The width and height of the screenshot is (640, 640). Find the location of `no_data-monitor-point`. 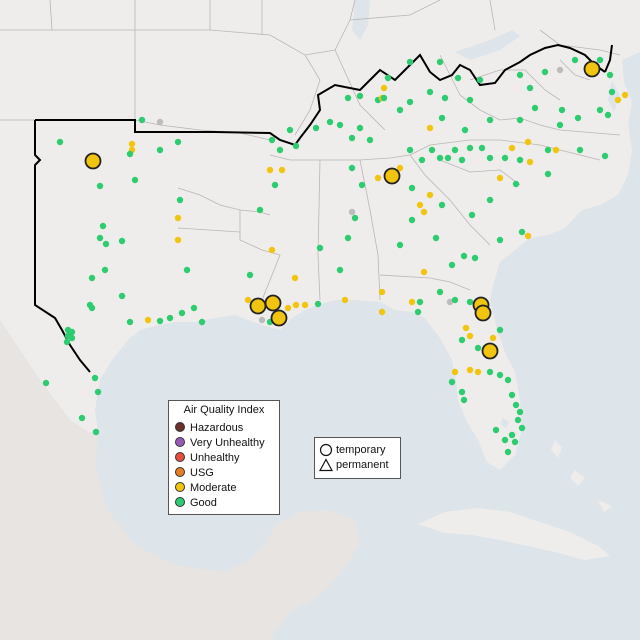

no_data-monitor-point is located at coordinates (160, 122).